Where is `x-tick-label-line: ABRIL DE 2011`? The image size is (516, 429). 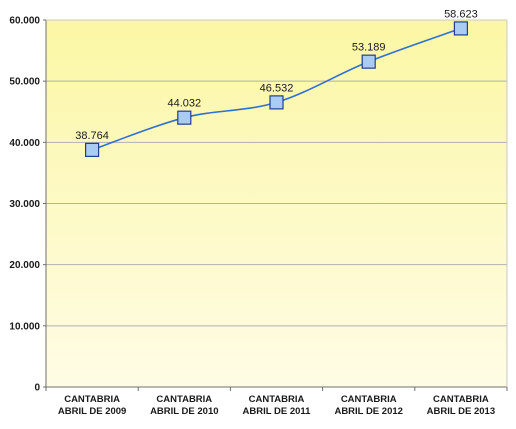
x-tick-label-line: ABRIL DE 2011 is located at coordinates (277, 411).